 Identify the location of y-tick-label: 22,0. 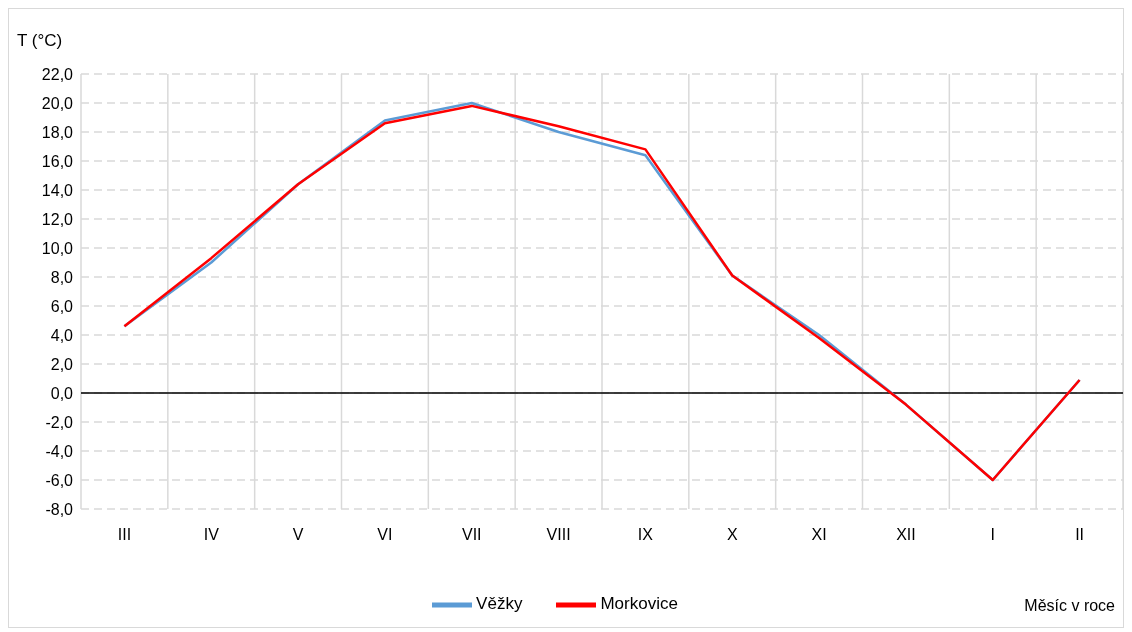
(57, 74).